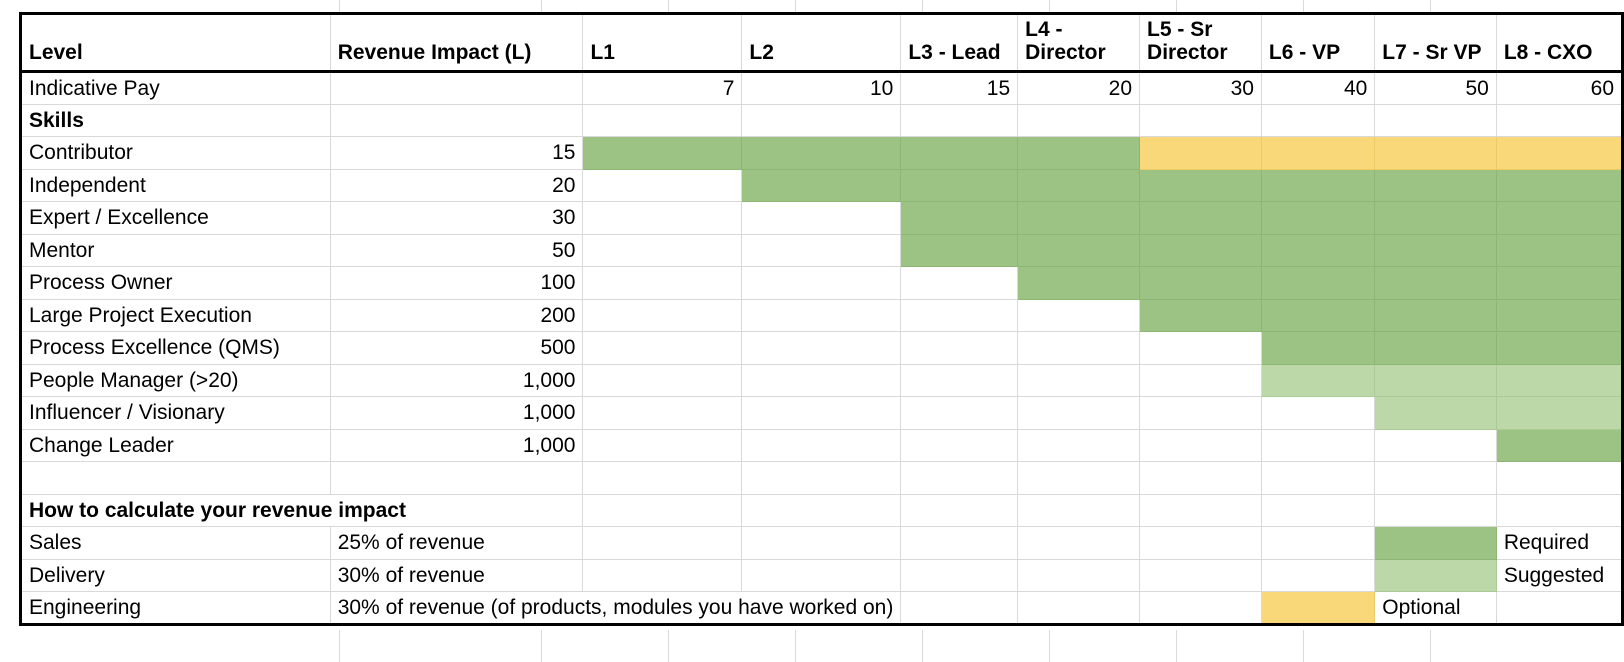 The height and width of the screenshot is (662, 1624). I want to click on pay-l3: 15, so click(959, 88).